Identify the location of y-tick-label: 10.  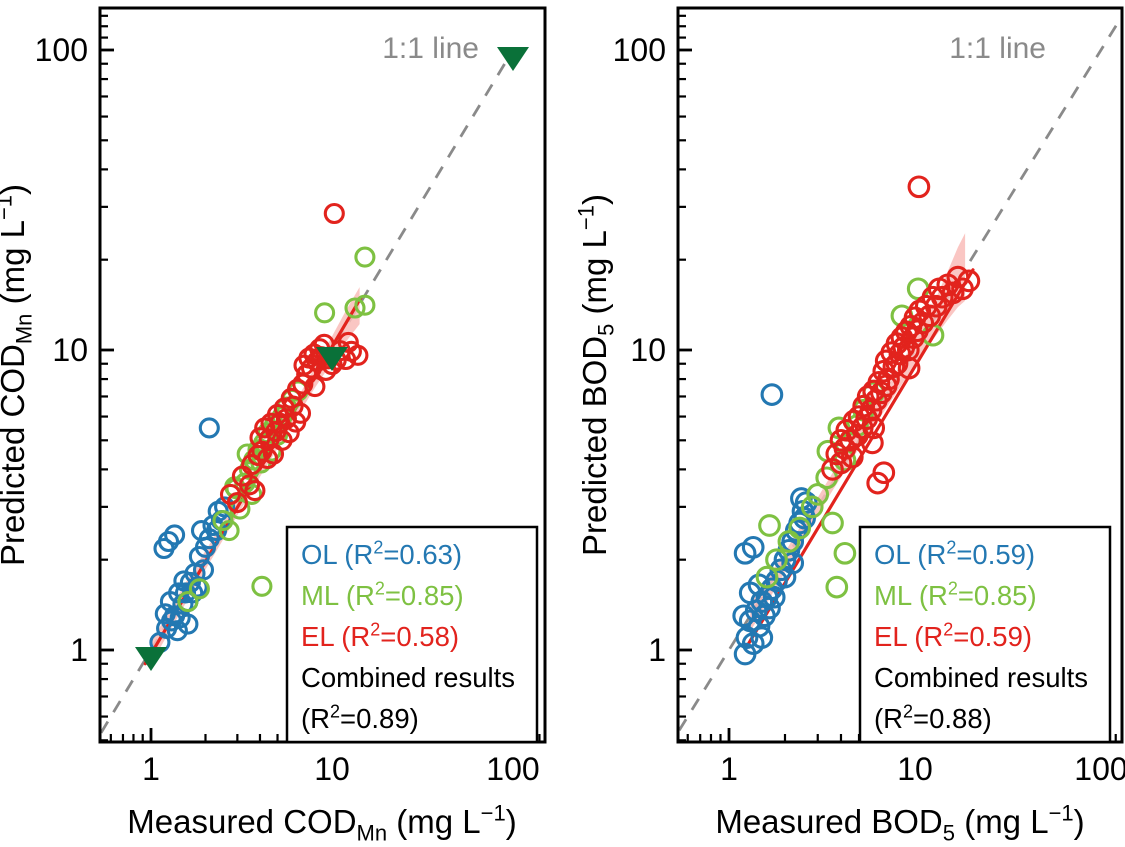
(70, 350).